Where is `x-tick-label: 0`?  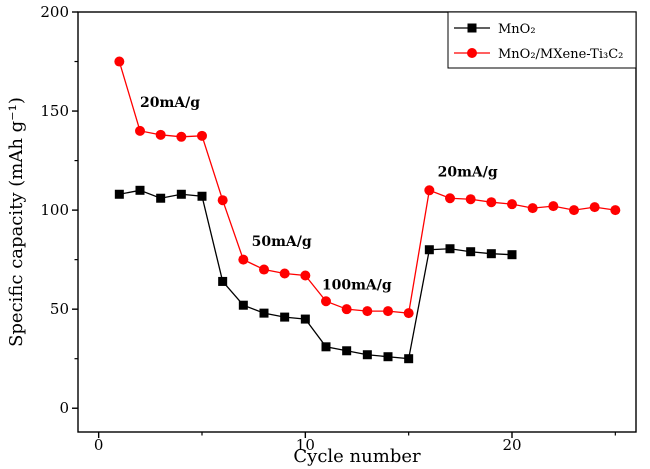
x-tick-label: 0 is located at coordinates (99, 445).